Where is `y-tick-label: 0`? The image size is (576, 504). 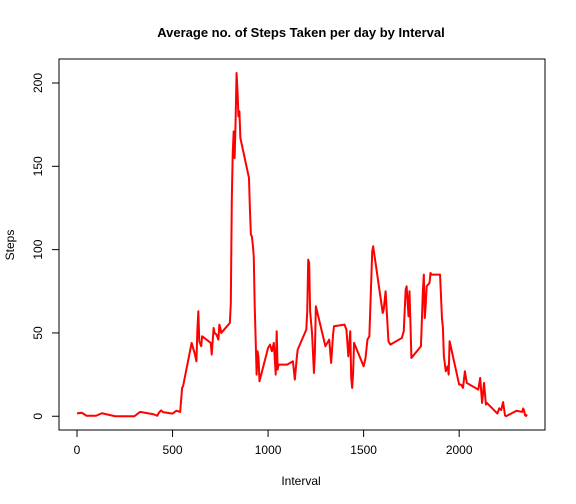
y-tick-label: 0 is located at coordinates (38, 416).